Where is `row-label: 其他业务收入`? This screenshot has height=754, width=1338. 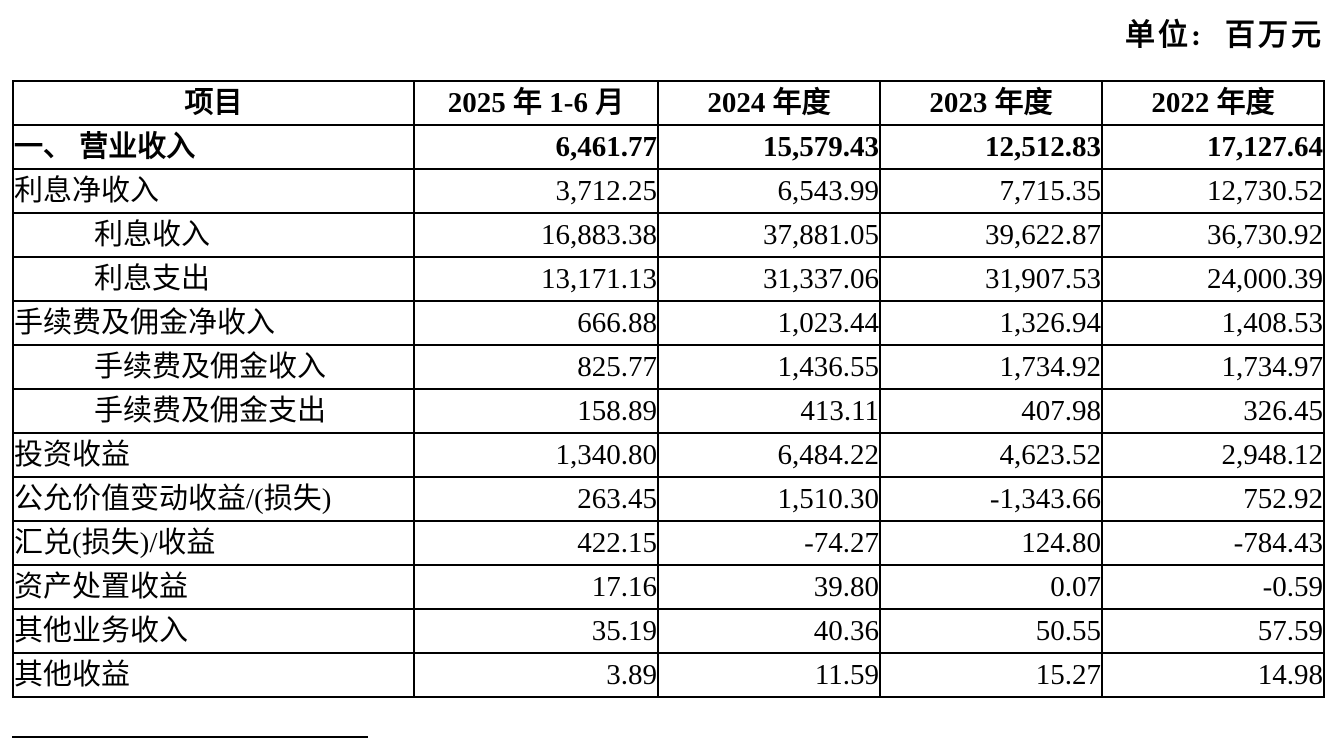 row-label: 其他业务收入 is located at coordinates (213, 631).